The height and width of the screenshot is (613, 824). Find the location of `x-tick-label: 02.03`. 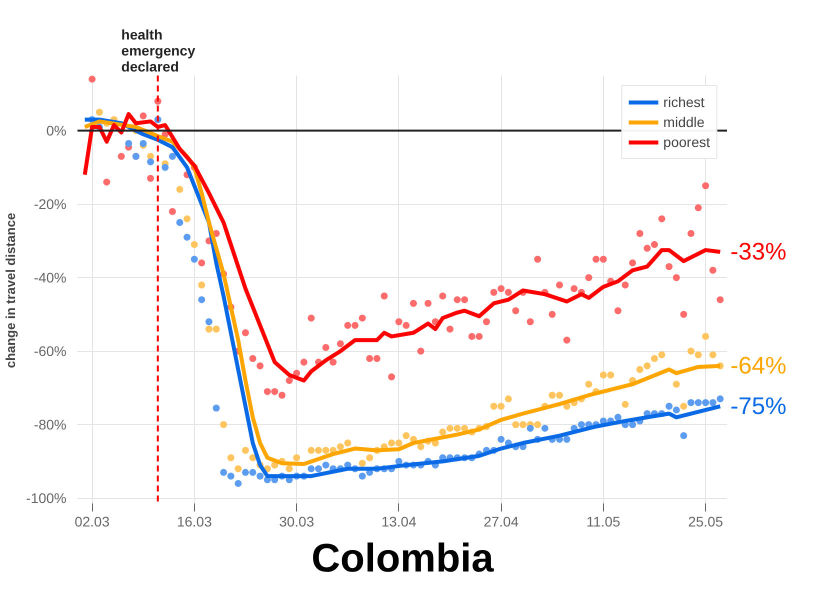

x-tick-label: 02.03 is located at coordinates (92, 522).